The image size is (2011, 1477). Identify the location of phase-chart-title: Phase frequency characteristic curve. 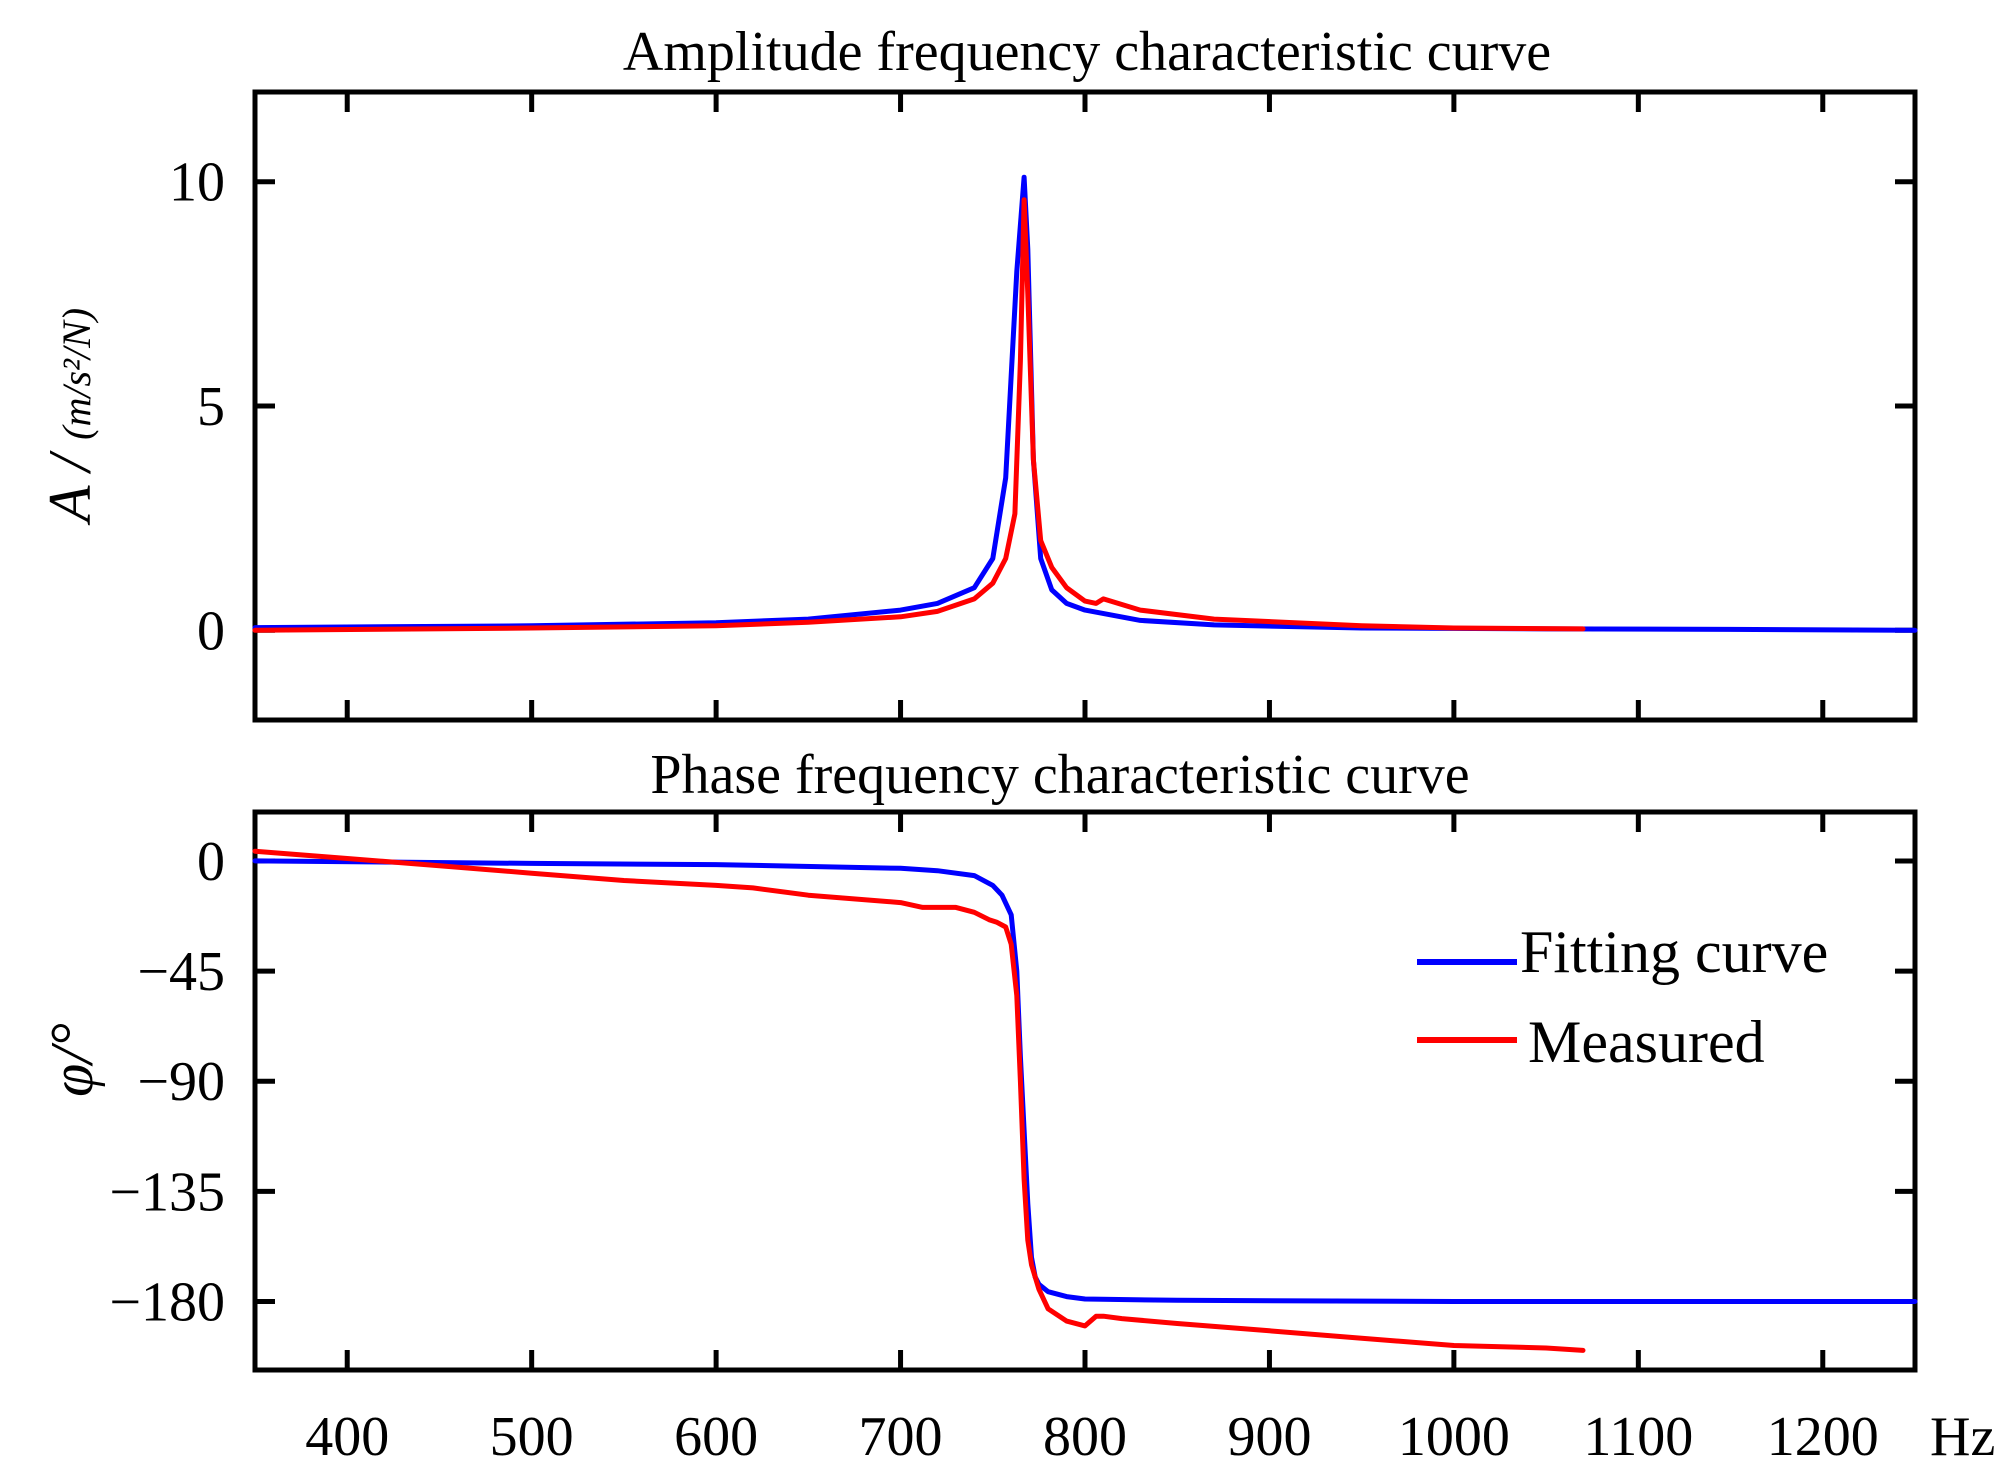
(1059, 775).